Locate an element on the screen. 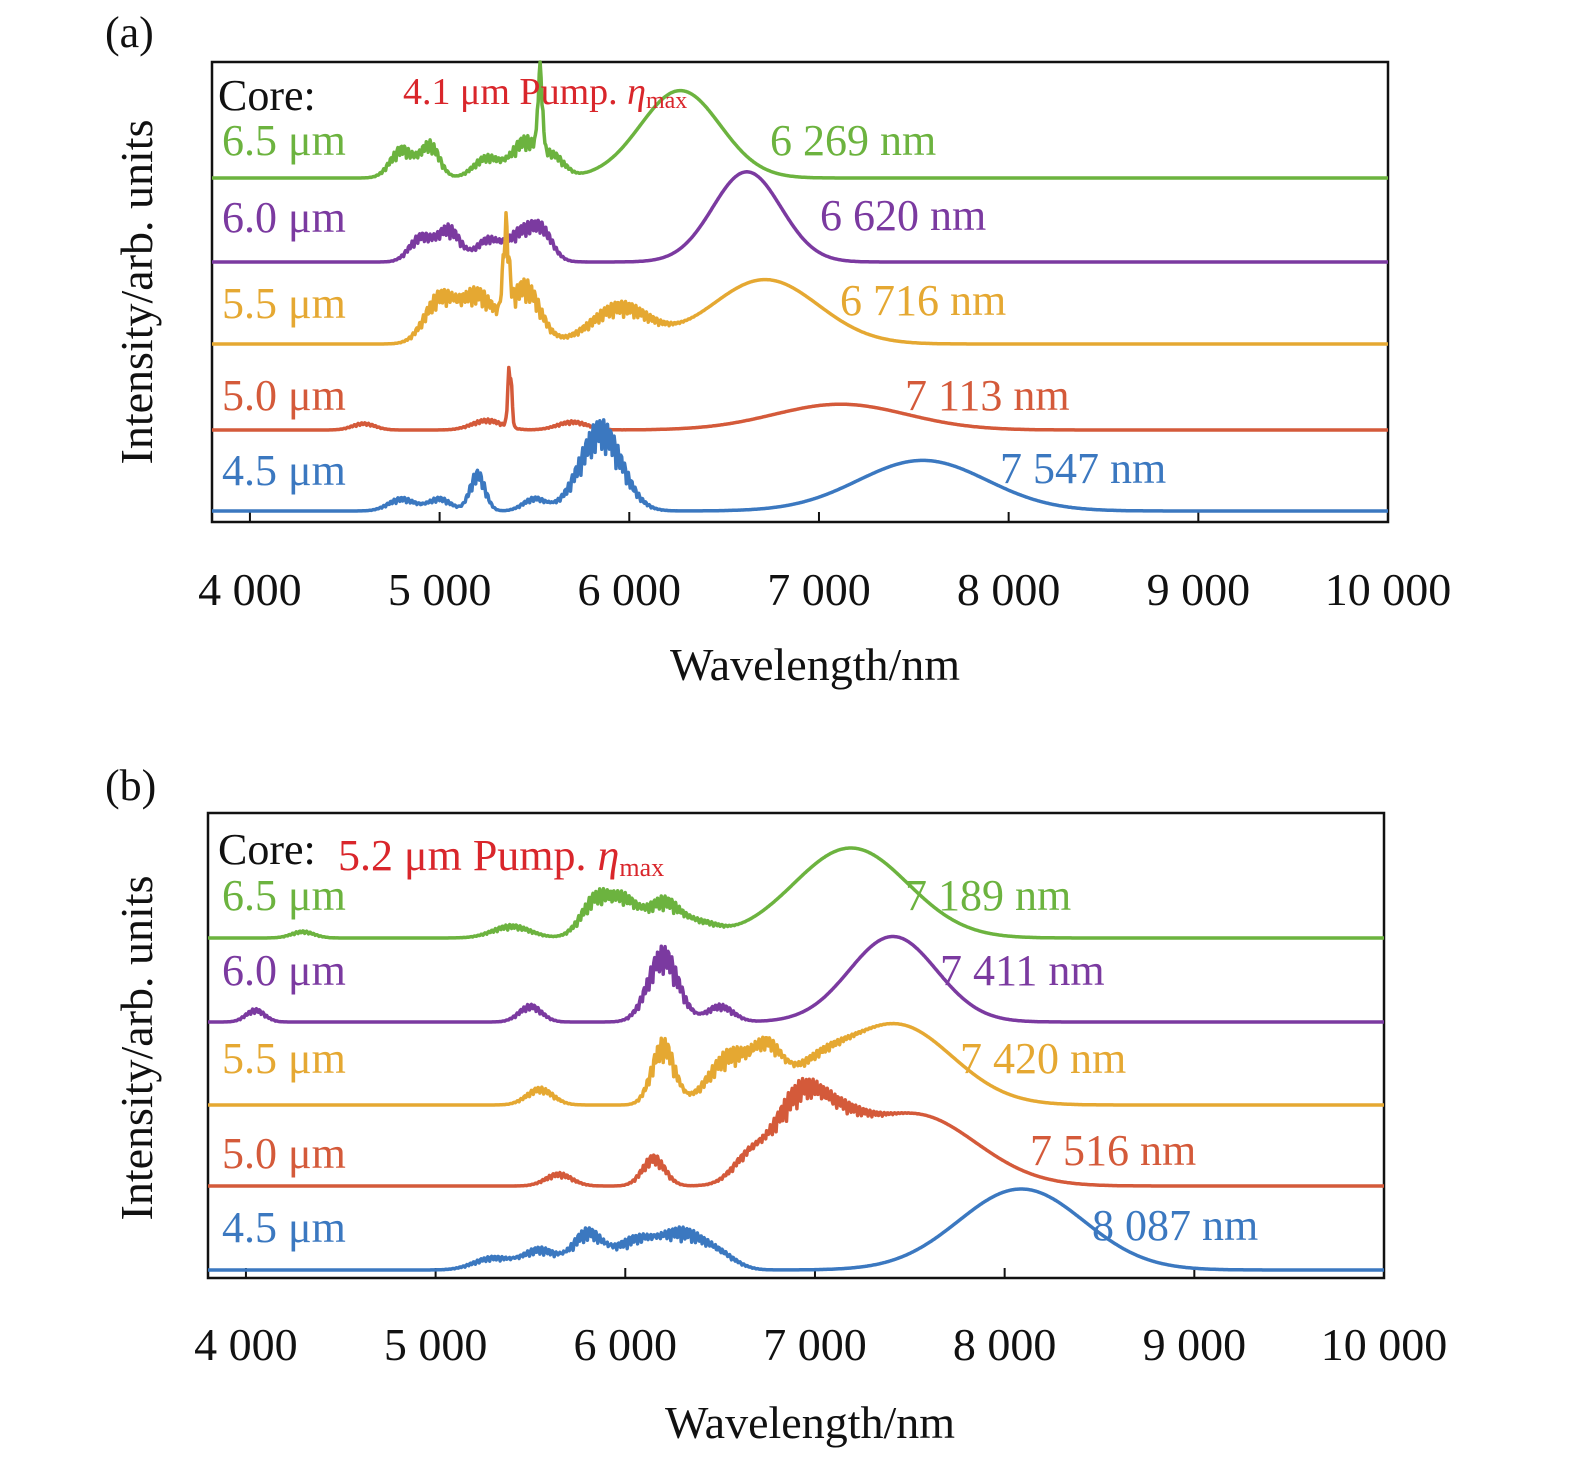  peak-label: 6 620 nm is located at coordinates (903, 215).